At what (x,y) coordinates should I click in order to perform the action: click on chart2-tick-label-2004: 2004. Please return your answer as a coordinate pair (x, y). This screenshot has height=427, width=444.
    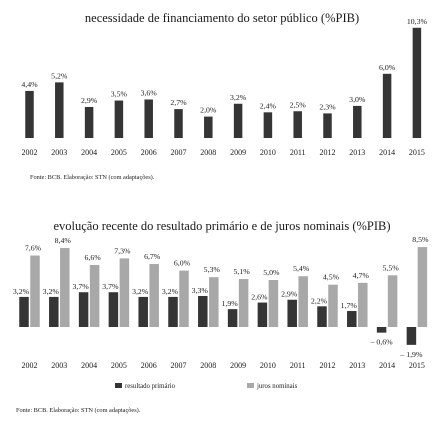
    Looking at the image, I should click on (89, 365).